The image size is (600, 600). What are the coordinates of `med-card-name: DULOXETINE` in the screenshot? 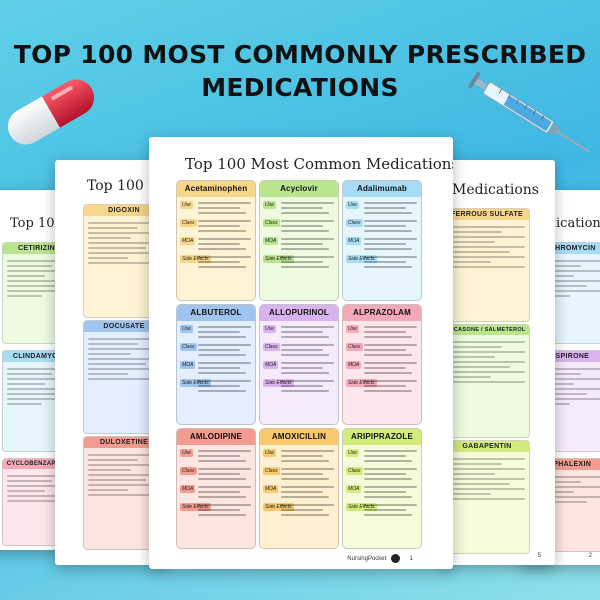 It's located at (124, 442).